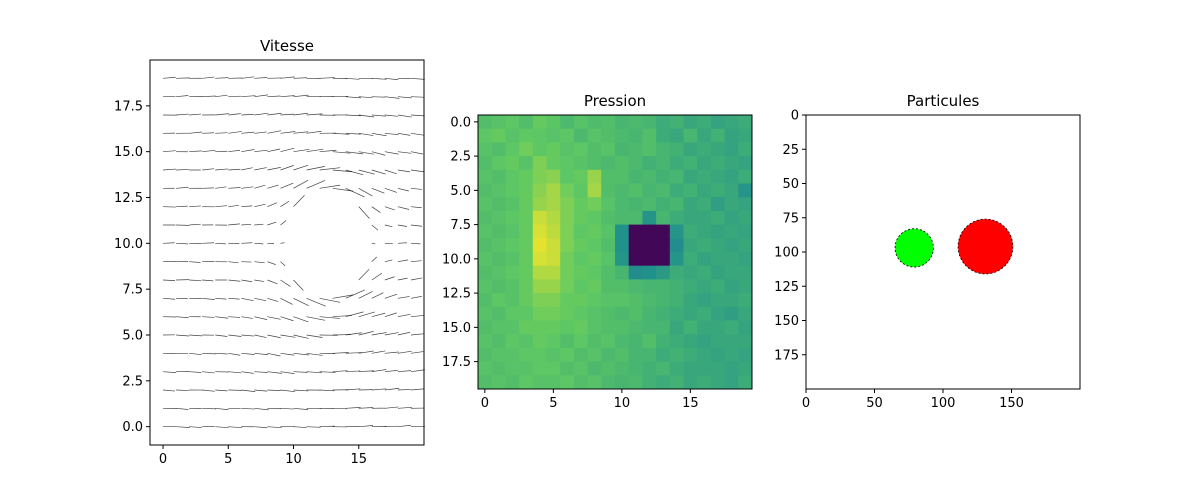  I want to click on pression-y-tick-label: 7.5, so click(460, 225).